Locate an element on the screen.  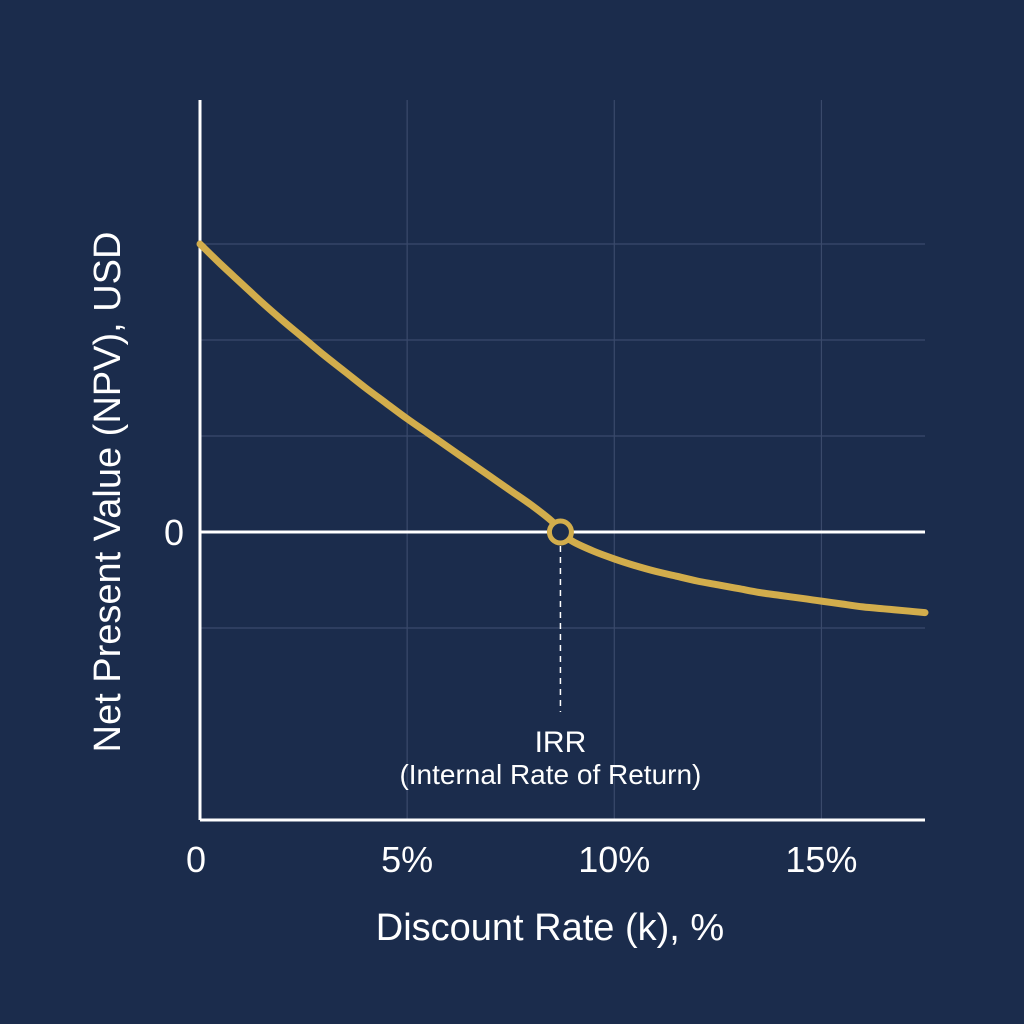
x-tick-label: 15% is located at coordinates (821, 859).